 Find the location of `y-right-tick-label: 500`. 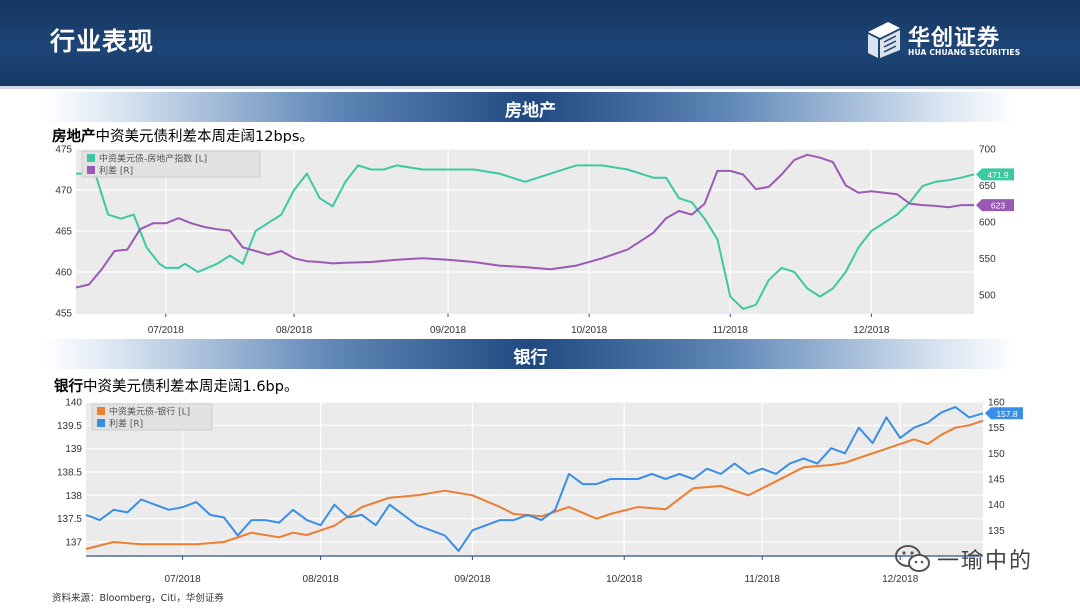

y-right-tick-label: 500 is located at coordinates (987, 295).